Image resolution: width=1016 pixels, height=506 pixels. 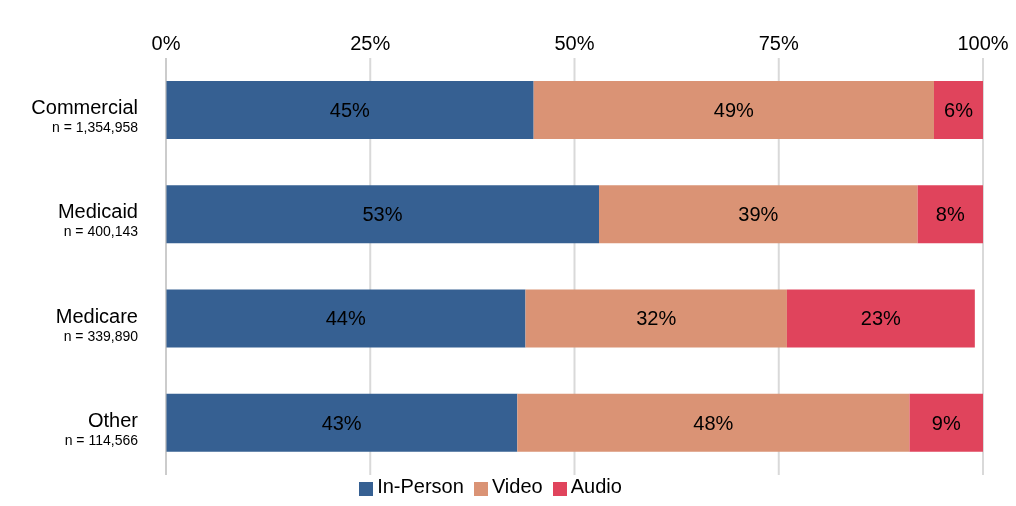 I want to click on data-label: 39%, so click(x=758, y=214).